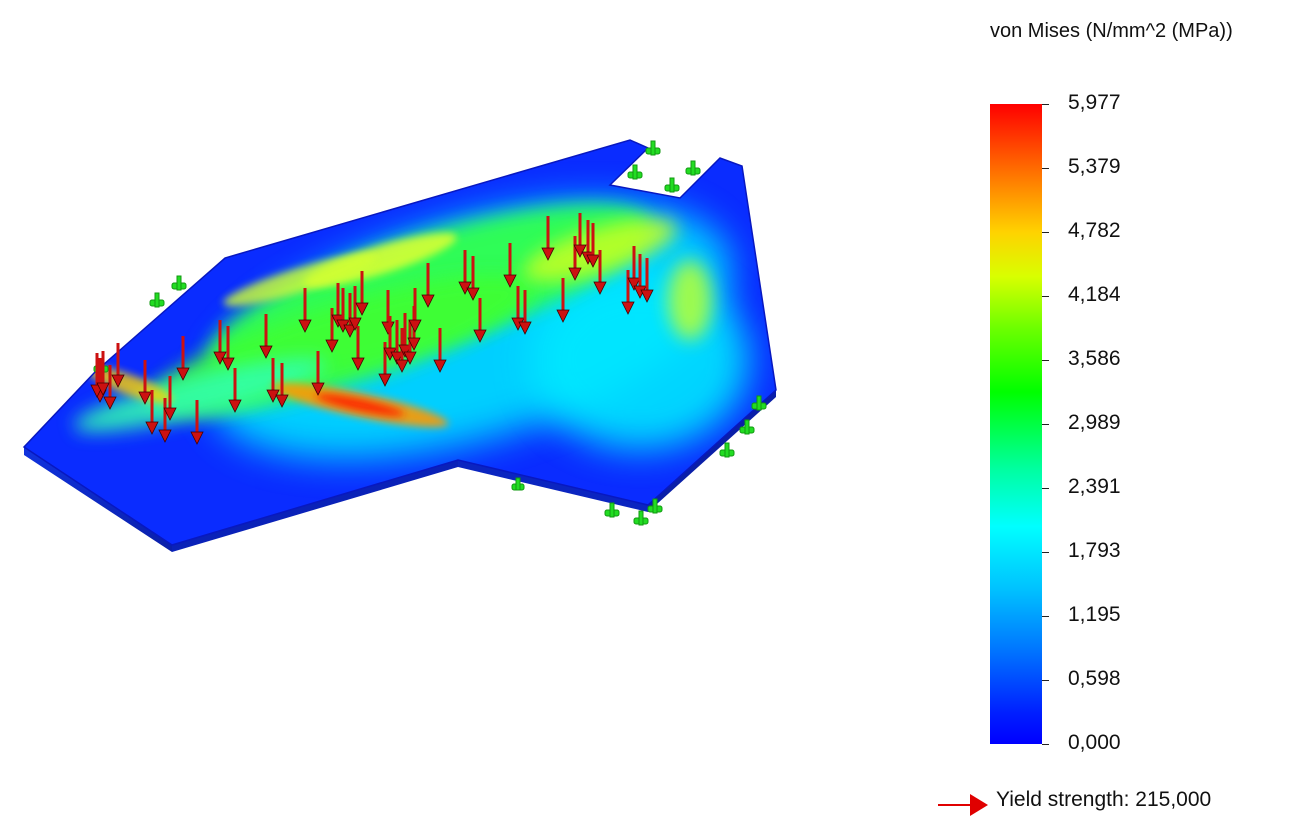 Image resolution: width=1310 pixels, height=838 pixels. What do you see at coordinates (1016, 424) in the screenshot?
I see `color-scale-bar` at bounding box center [1016, 424].